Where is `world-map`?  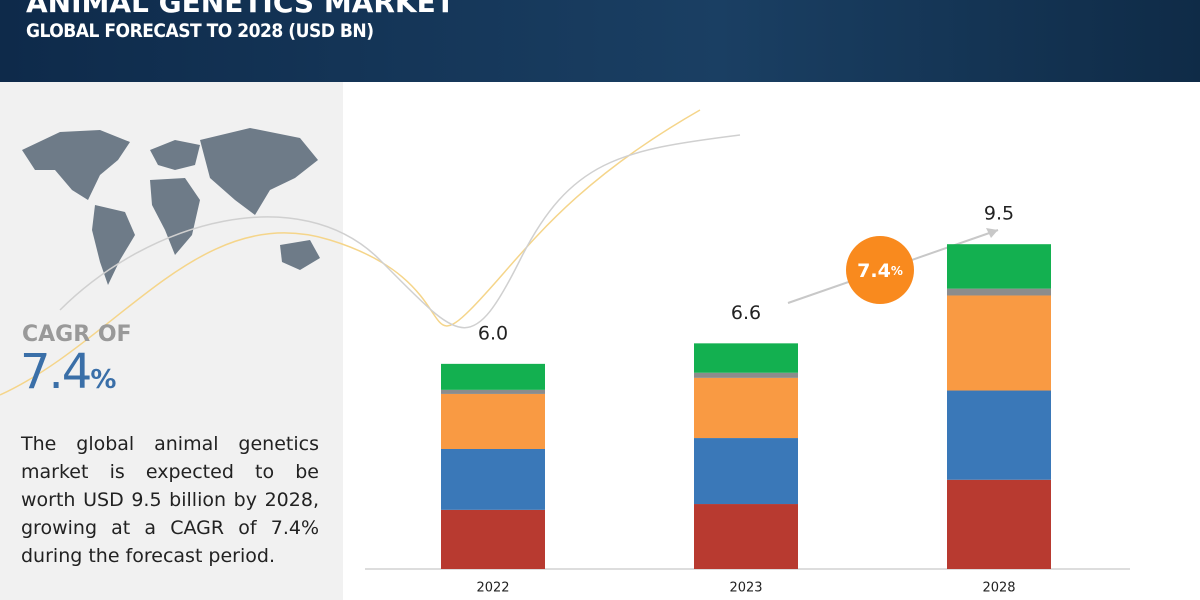
world-map is located at coordinates (171, 206).